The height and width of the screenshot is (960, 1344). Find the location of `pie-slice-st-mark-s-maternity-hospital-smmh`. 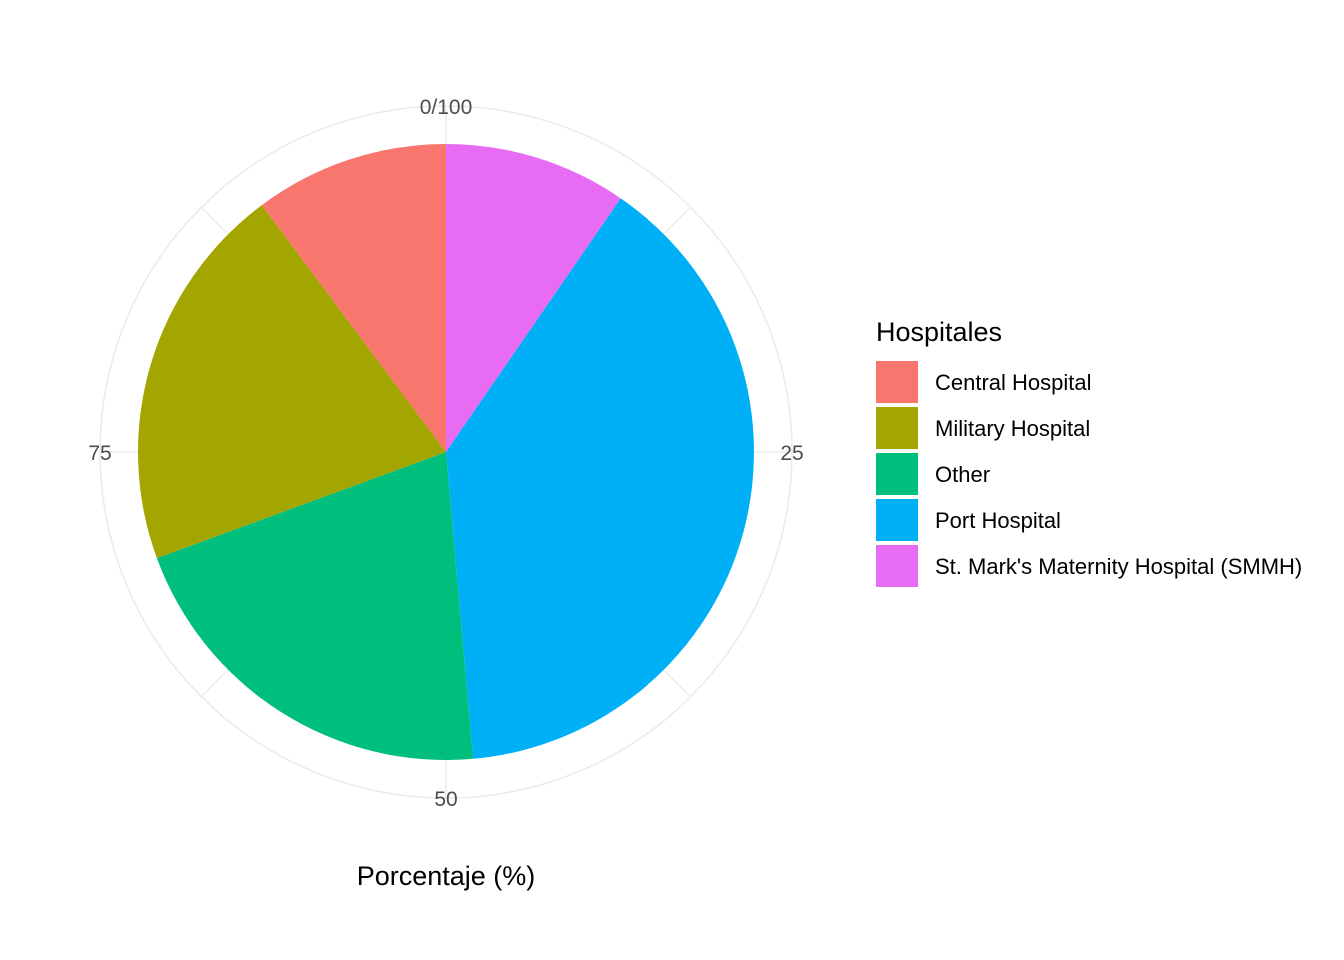

pie-slice-st-mark-s-maternity-hospital-smmh is located at coordinates (533, 298).